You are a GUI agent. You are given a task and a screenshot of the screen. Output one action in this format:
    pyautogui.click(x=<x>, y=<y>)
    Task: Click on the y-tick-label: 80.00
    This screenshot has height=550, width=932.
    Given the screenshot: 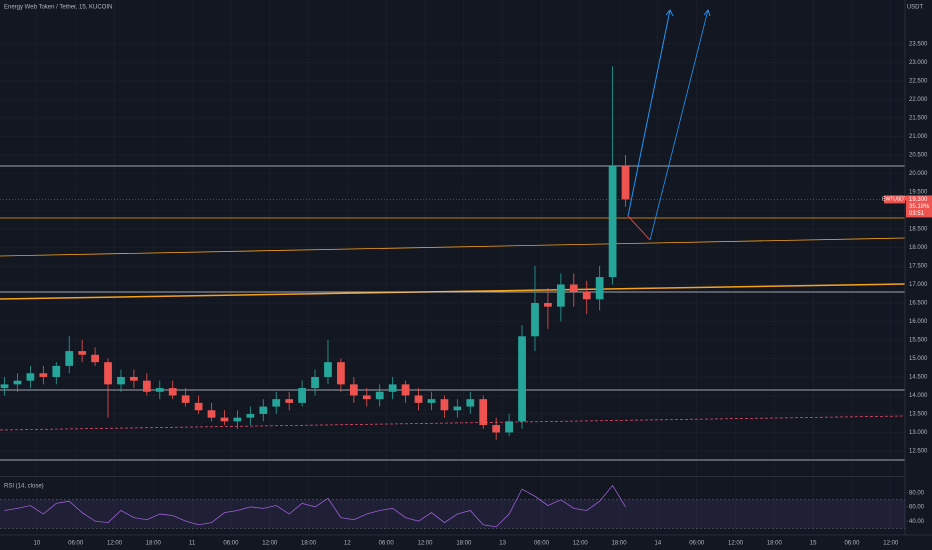 What is the action you would take?
    pyautogui.click(x=917, y=493)
    